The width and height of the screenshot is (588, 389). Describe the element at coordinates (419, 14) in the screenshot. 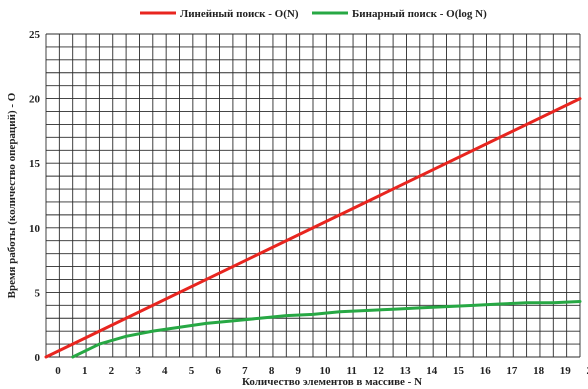

I see `legend-label: Бинарный поиск - O(log N)` at that location.